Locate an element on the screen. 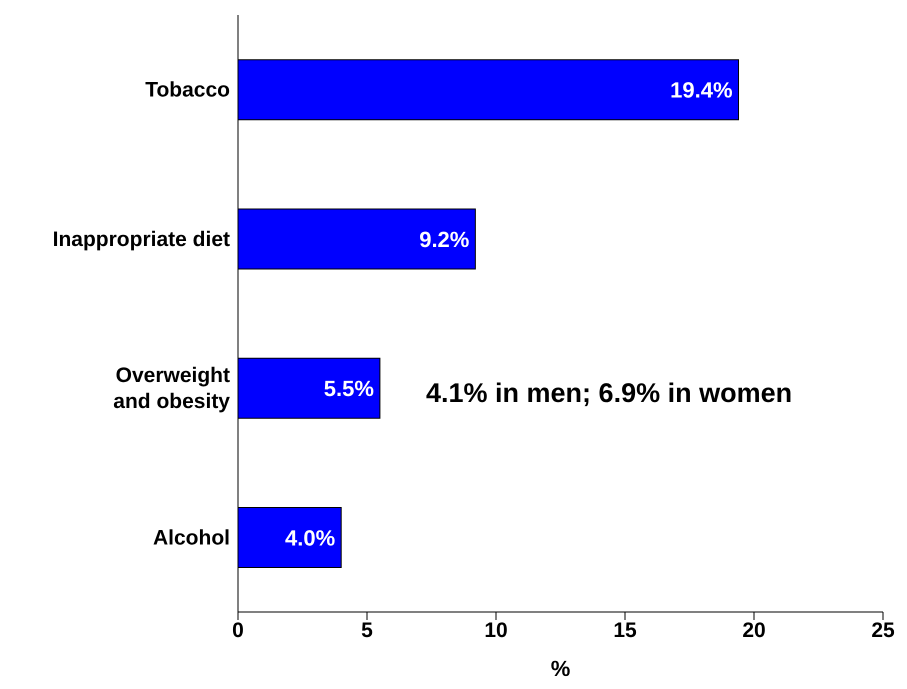 The height and width of the screenshot is (689, 907). x-tick-label: 15 is located at coordinates (625, 630).